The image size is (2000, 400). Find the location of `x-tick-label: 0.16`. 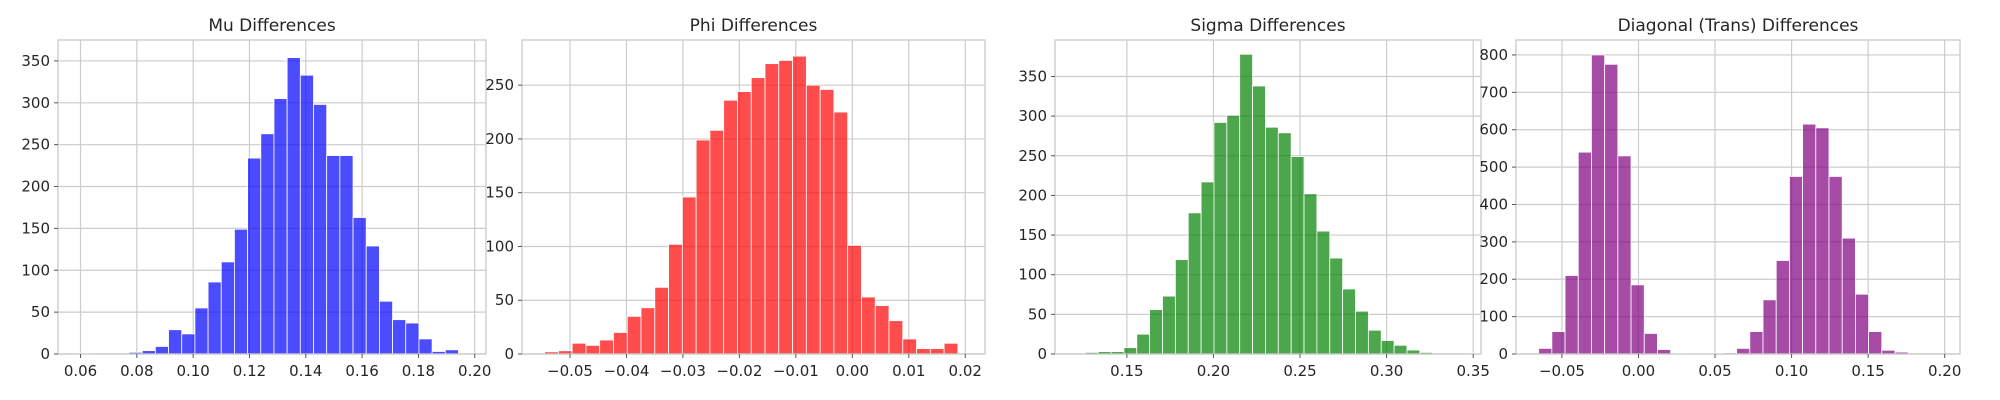

x-tick-label: 0.16 is located at coordinates (361, 371).